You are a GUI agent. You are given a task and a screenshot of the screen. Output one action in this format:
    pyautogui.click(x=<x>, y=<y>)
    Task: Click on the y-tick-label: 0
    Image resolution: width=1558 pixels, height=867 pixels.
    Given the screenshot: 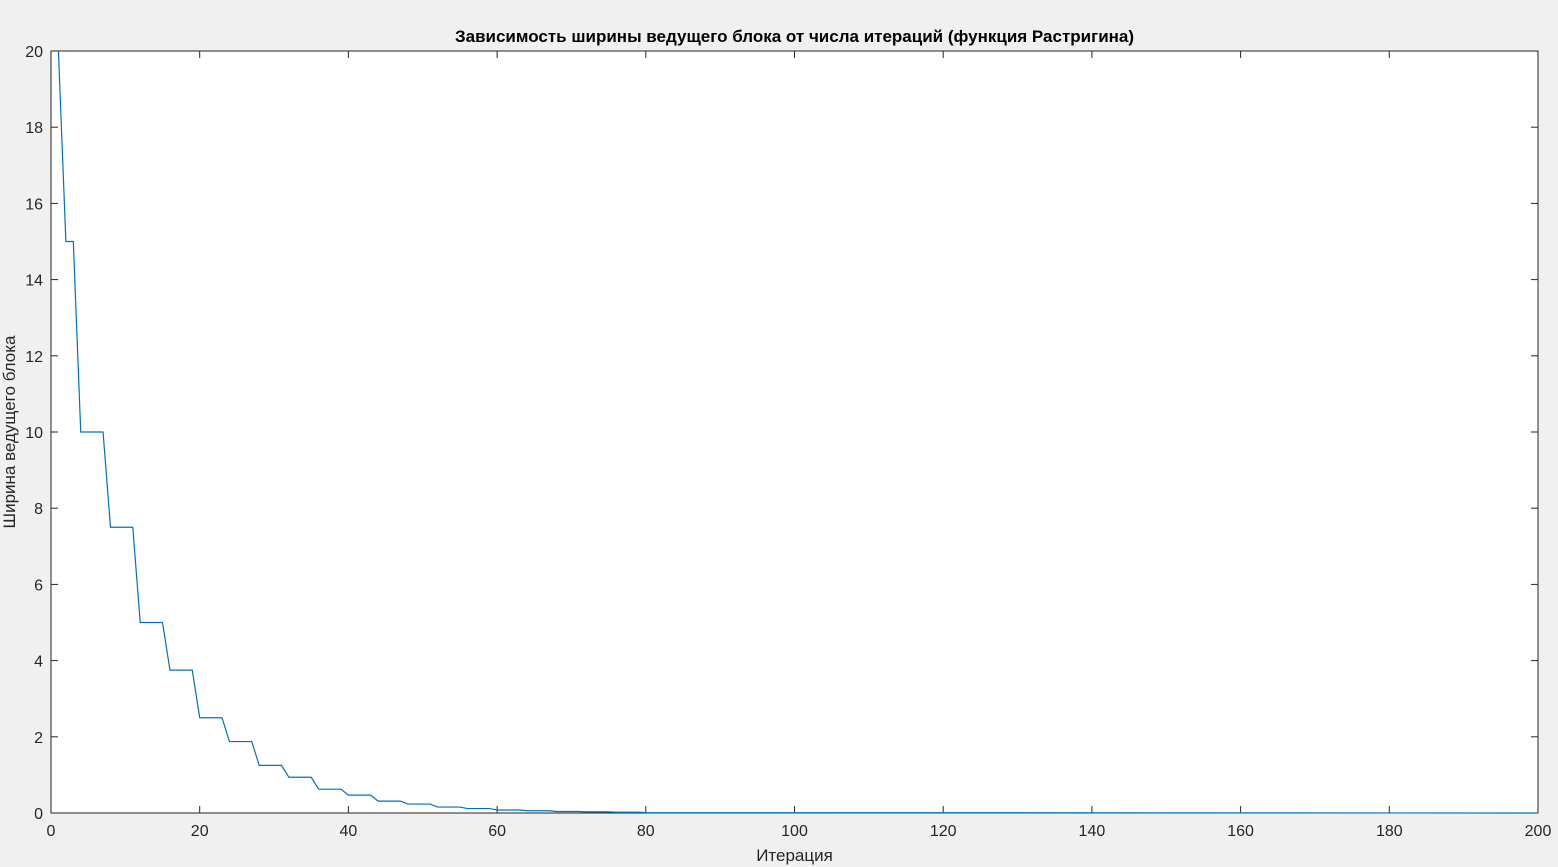 What is the action you would take?
    pyautogui.click(x=38, y=814)
    